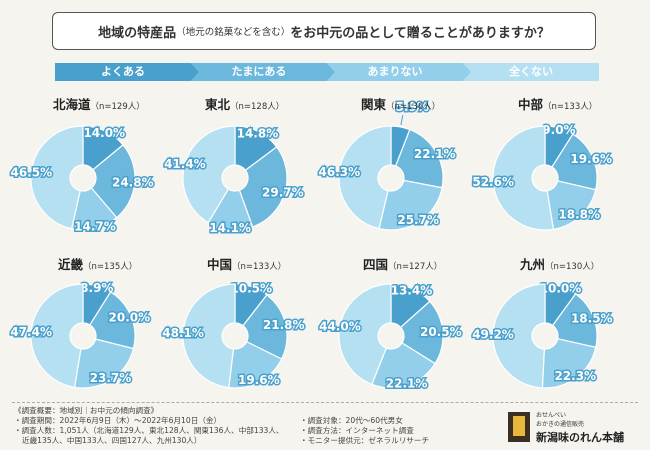 The image size is (650, 450). Describe the element at coordinates (72, 104) in the screenshot. I see `region-name-0: 北海道` at that location.